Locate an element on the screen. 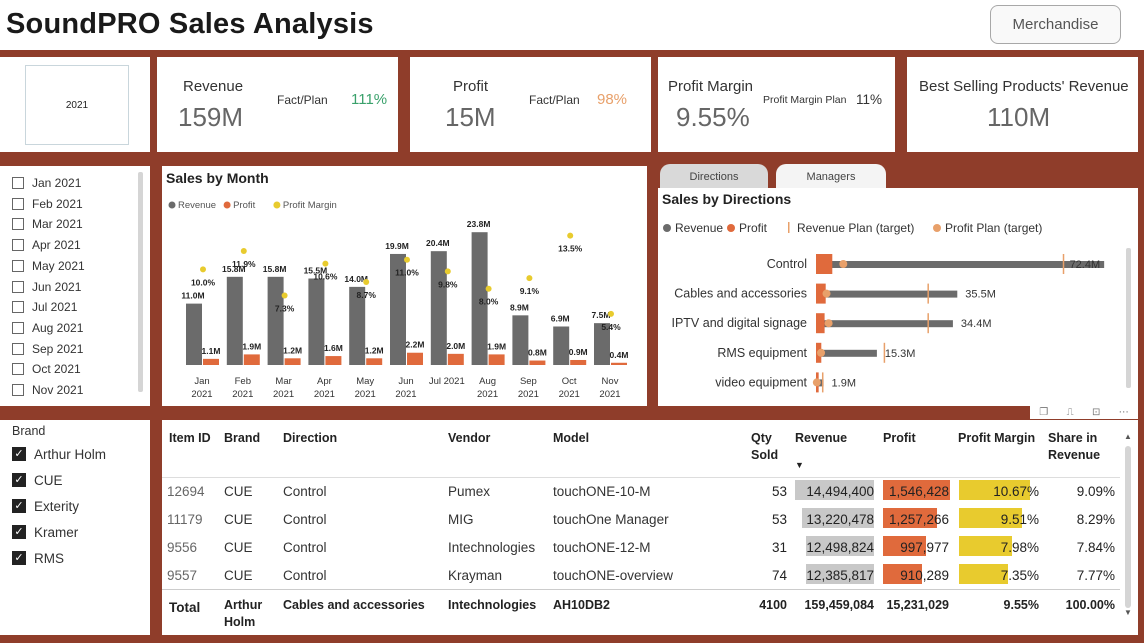  pin-icon: ⎍ is located at coordinates (1070, 412).